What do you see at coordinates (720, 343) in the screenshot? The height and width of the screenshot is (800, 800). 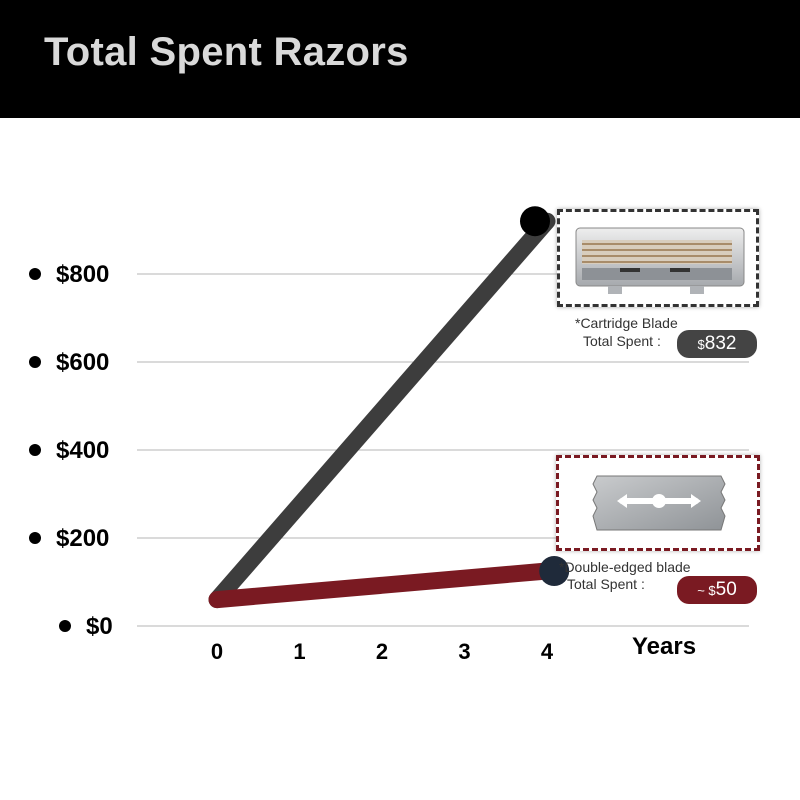 I see `cartridge-price-value: 832` at bounding box center [720, 343].